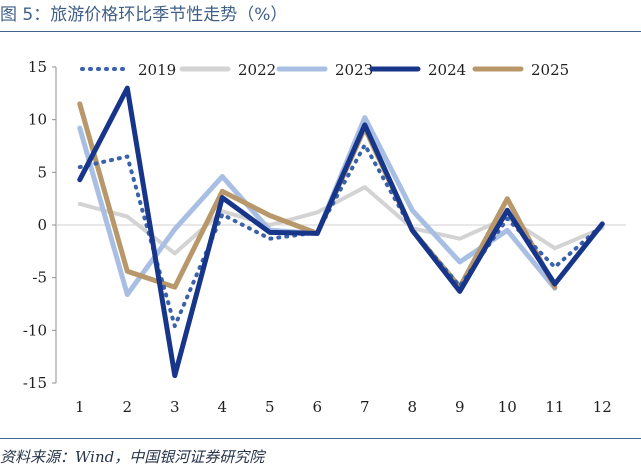 The height and width of the screenshot is (476, 641). Describe the element at coordinates (39, 278) in the screenshot. I see `y-tick-label: -5` at that location.